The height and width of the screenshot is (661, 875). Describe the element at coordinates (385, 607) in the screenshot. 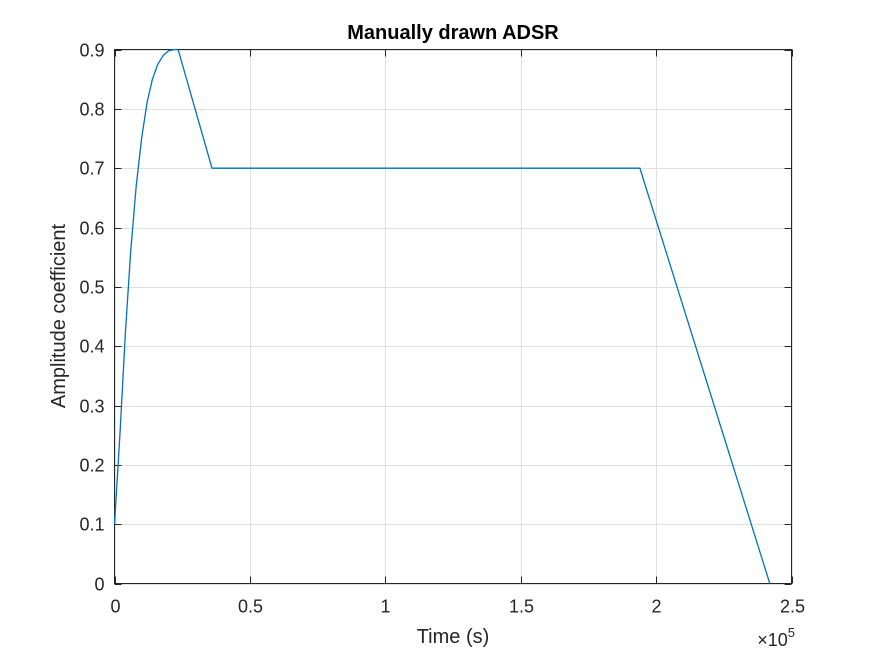

I see `x-tick-label: 1` at that location.